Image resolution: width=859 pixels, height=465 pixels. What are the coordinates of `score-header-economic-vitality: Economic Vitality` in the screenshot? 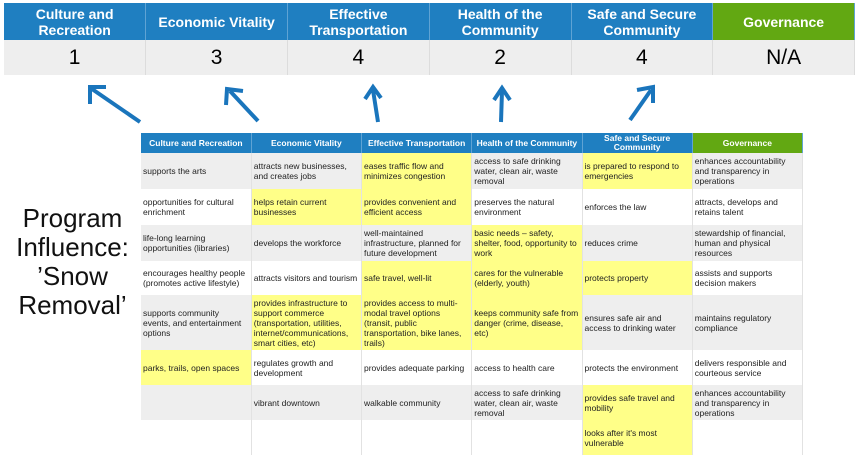 It's located at (216, 21).